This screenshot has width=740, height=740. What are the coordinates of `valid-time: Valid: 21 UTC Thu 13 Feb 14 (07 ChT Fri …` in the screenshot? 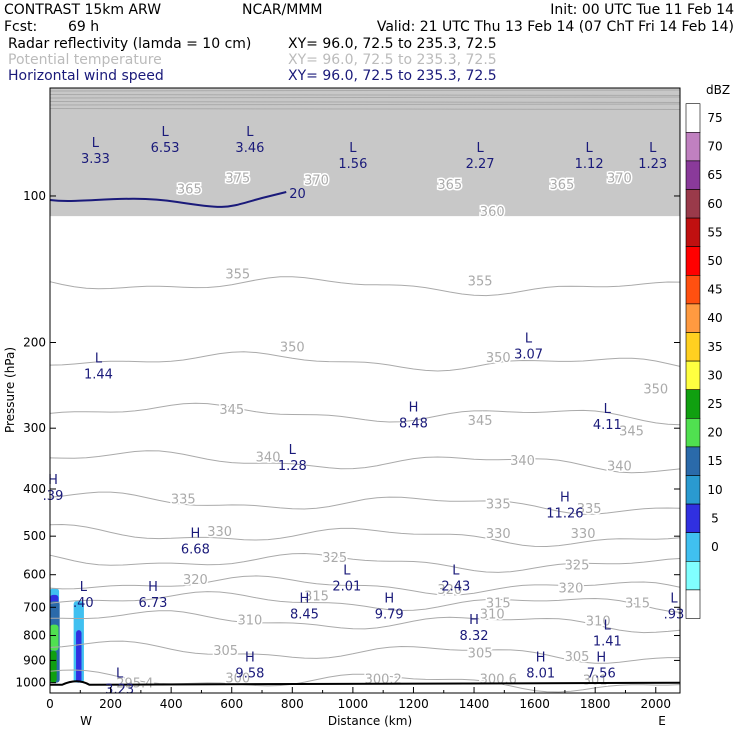 It's located at (555, 27).